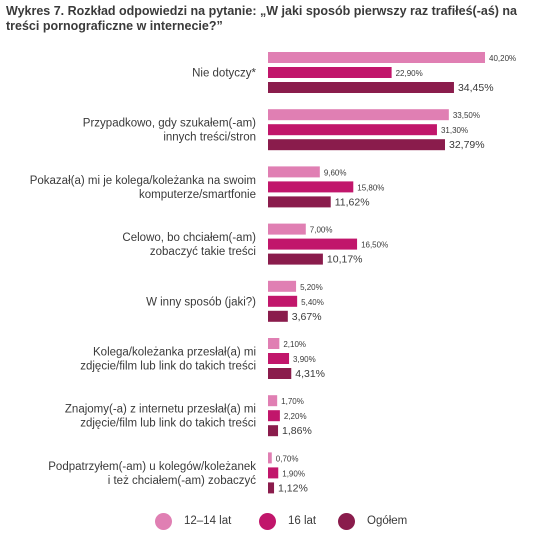  I want to click on data-label: 5,40%, so click(312, 302).